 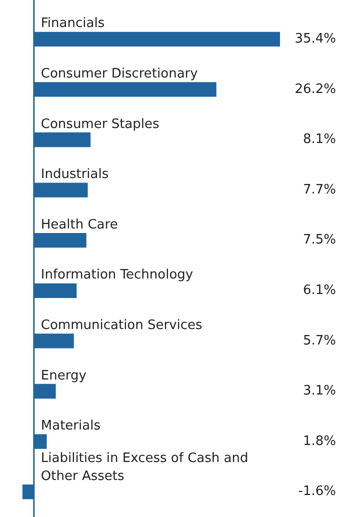 What do you see at coordinates (319, 391) in the screenshot?
I see `data-label: 3.1%` at bounding box center [319, 391].